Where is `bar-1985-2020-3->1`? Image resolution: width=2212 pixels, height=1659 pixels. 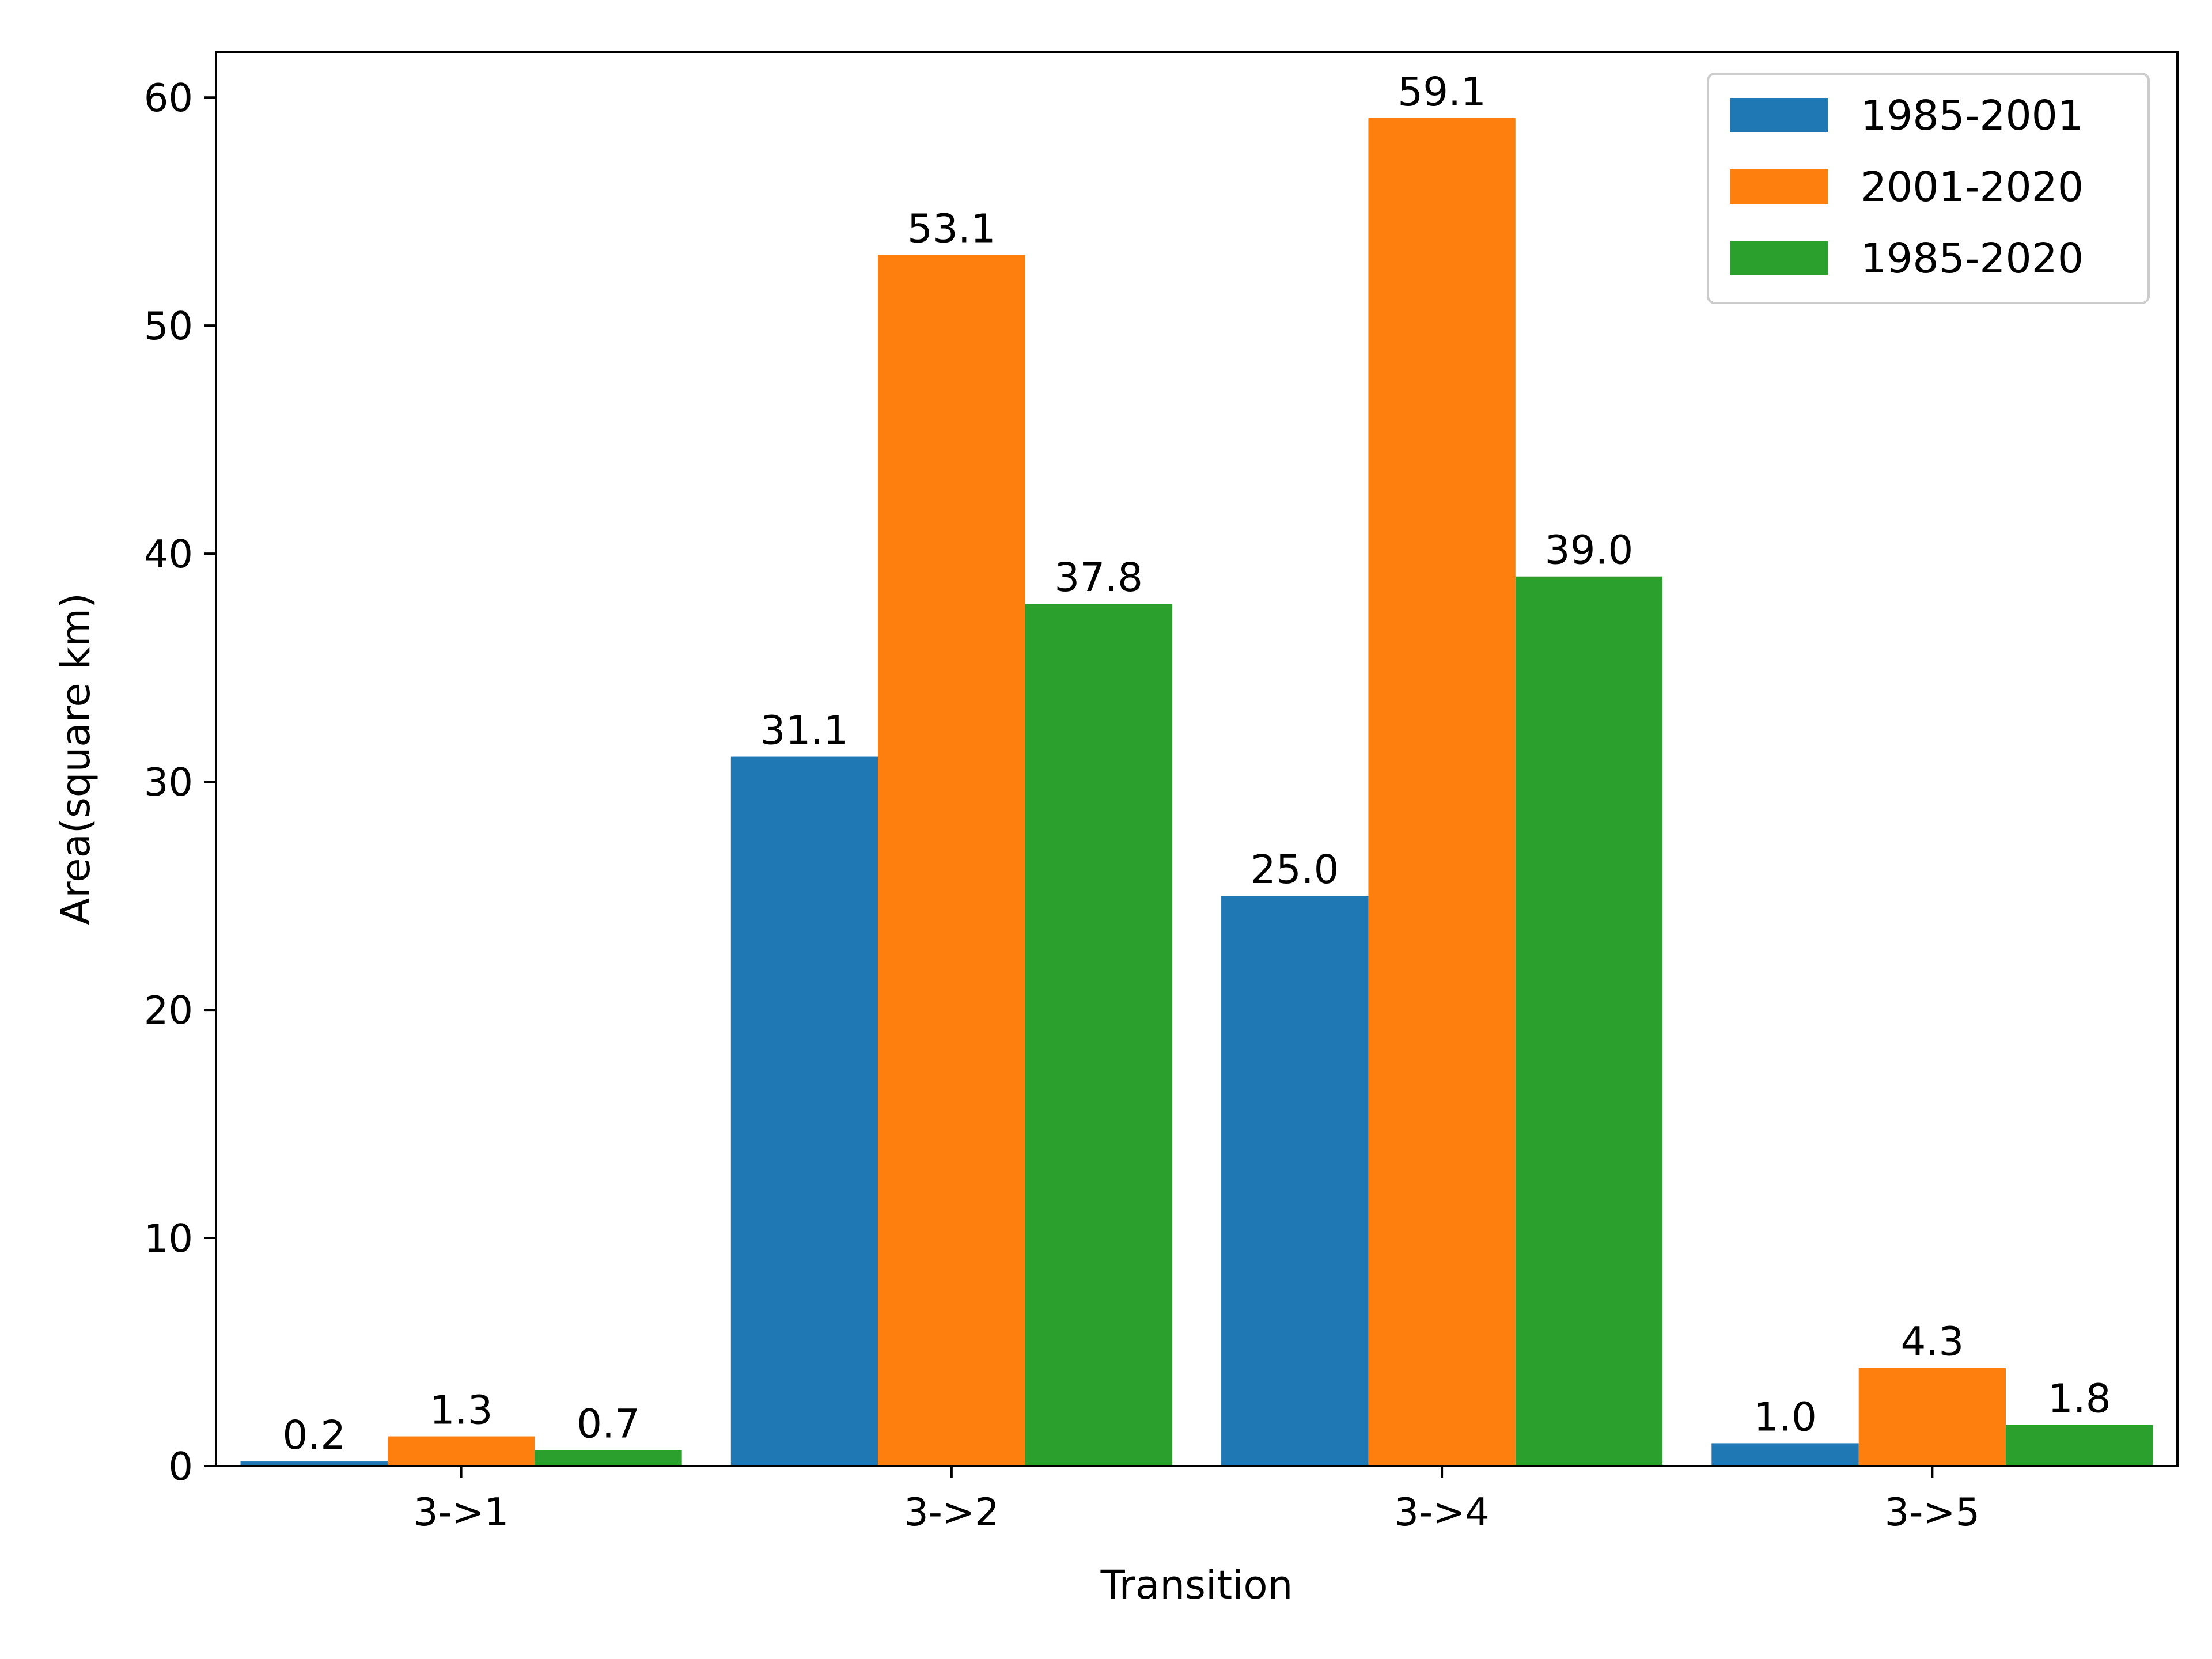
bar-1985-2020-3->1 is located at coordinates (608, 1458).